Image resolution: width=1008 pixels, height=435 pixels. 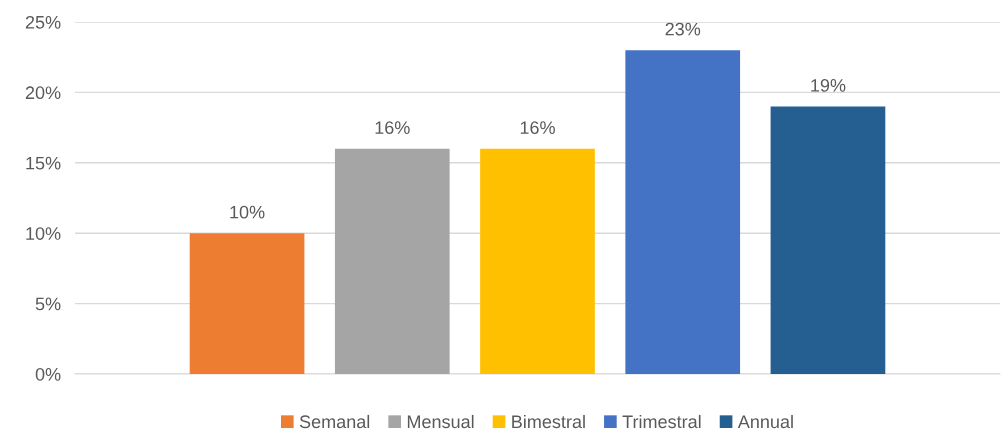 I want to click on legend-label: Annual, so click(x=765, y=421).